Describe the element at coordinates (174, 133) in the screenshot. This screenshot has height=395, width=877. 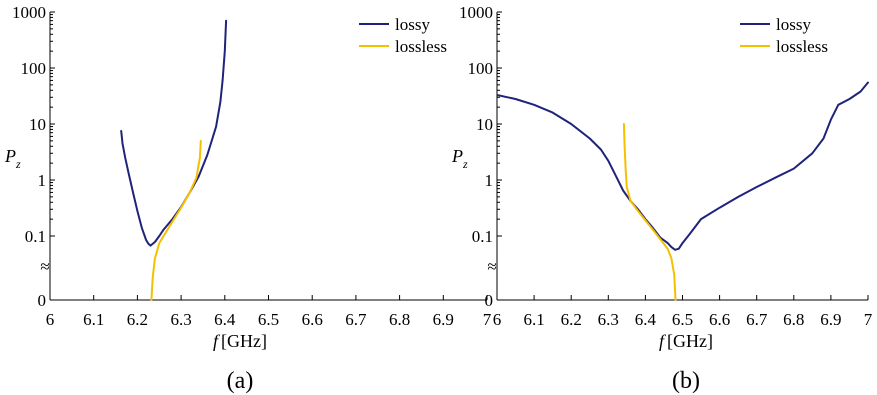
I see `series-line-lossy` at that location.